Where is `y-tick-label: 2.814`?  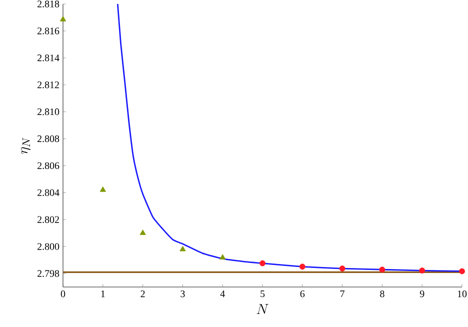
y-tick-label: 2.814 is located at coordinates (49, 58).